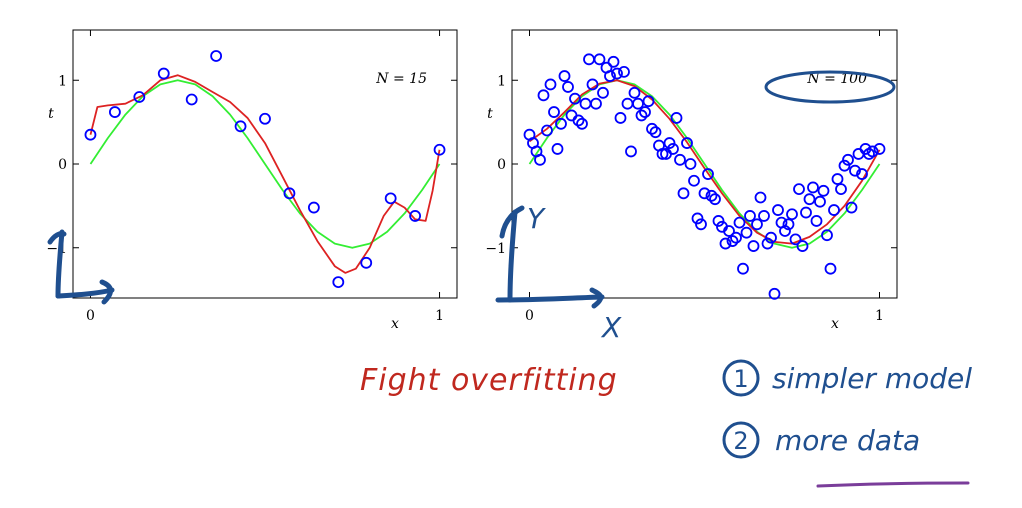 Image resolution: width=1022 pixels, height=508 pixels. What do you see at coordinates (740, 379) in the screenshot?
I see `item1-number: 1` at bounding box center [740, 379].